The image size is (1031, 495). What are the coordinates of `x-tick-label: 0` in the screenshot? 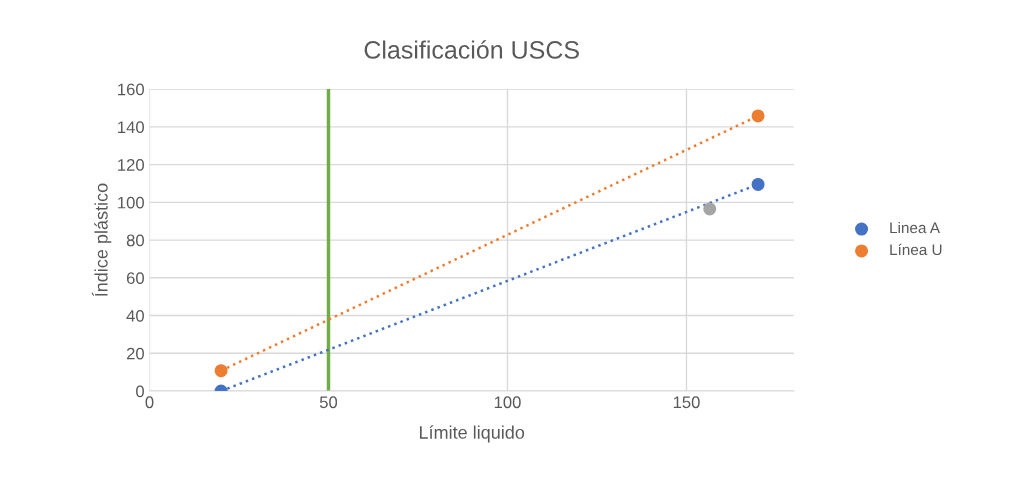 It's located at (149, 402).